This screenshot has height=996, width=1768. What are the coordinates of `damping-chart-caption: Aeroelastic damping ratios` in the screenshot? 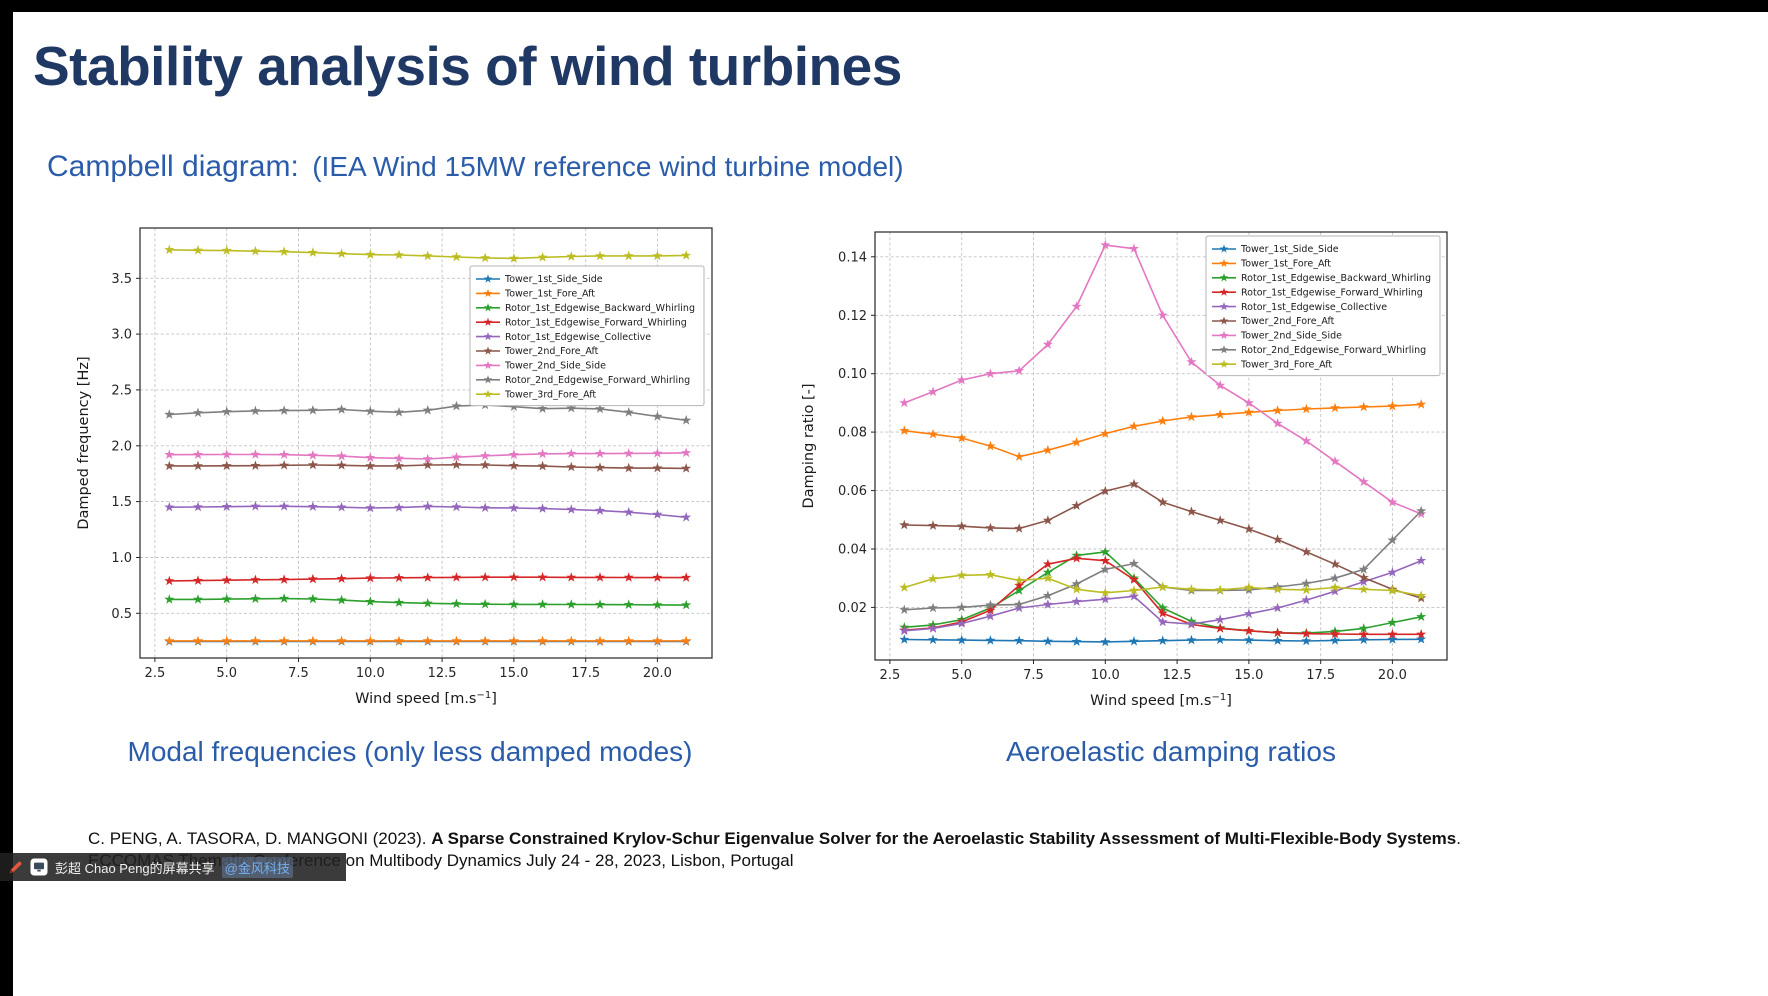 It's located at (1171, 751).